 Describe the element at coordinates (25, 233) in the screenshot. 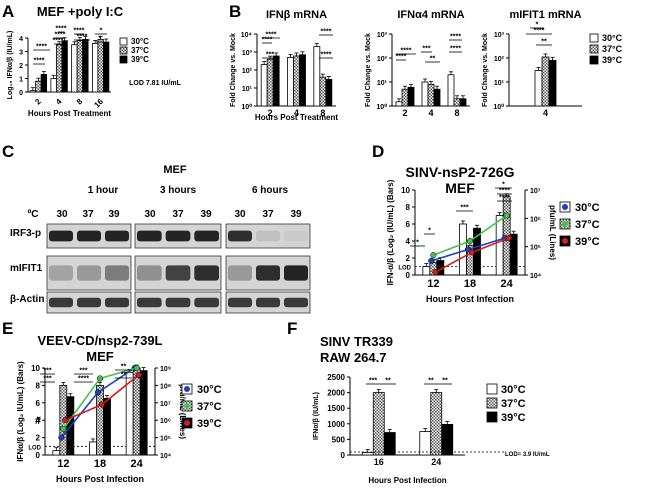

I see `western-row-irf3: IRF3-p` at that location.